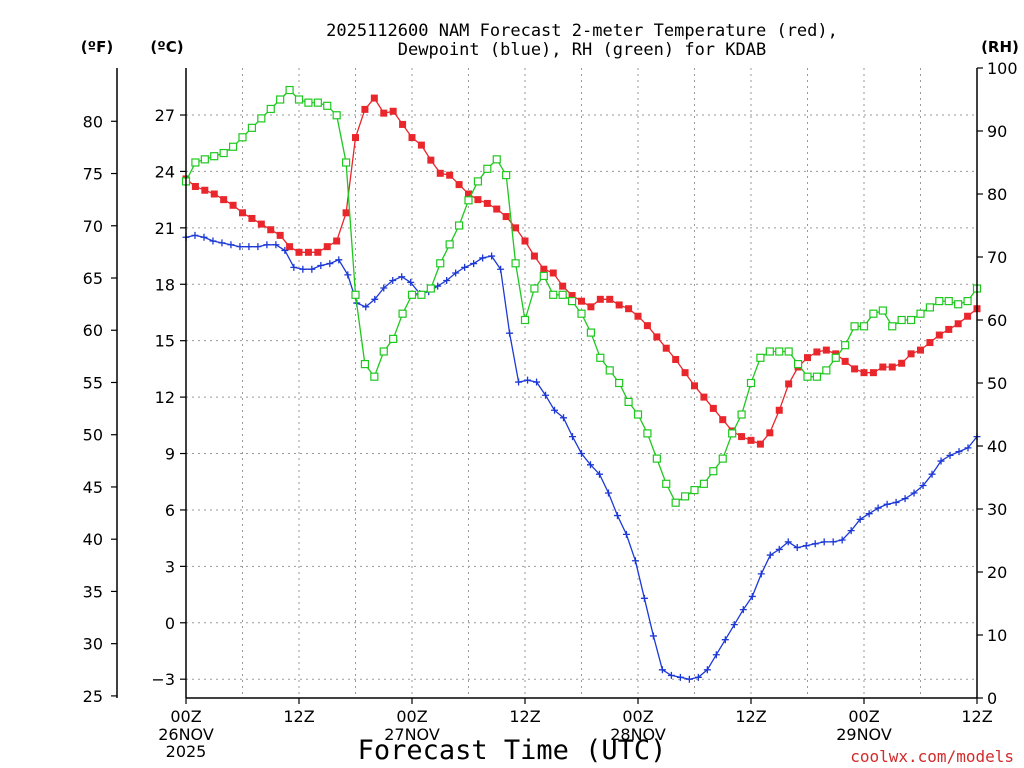 This screenshot has width=1024, height=768. I want to click on x-tick-sublabel-0-0: 26NOV, so click(186, 734).